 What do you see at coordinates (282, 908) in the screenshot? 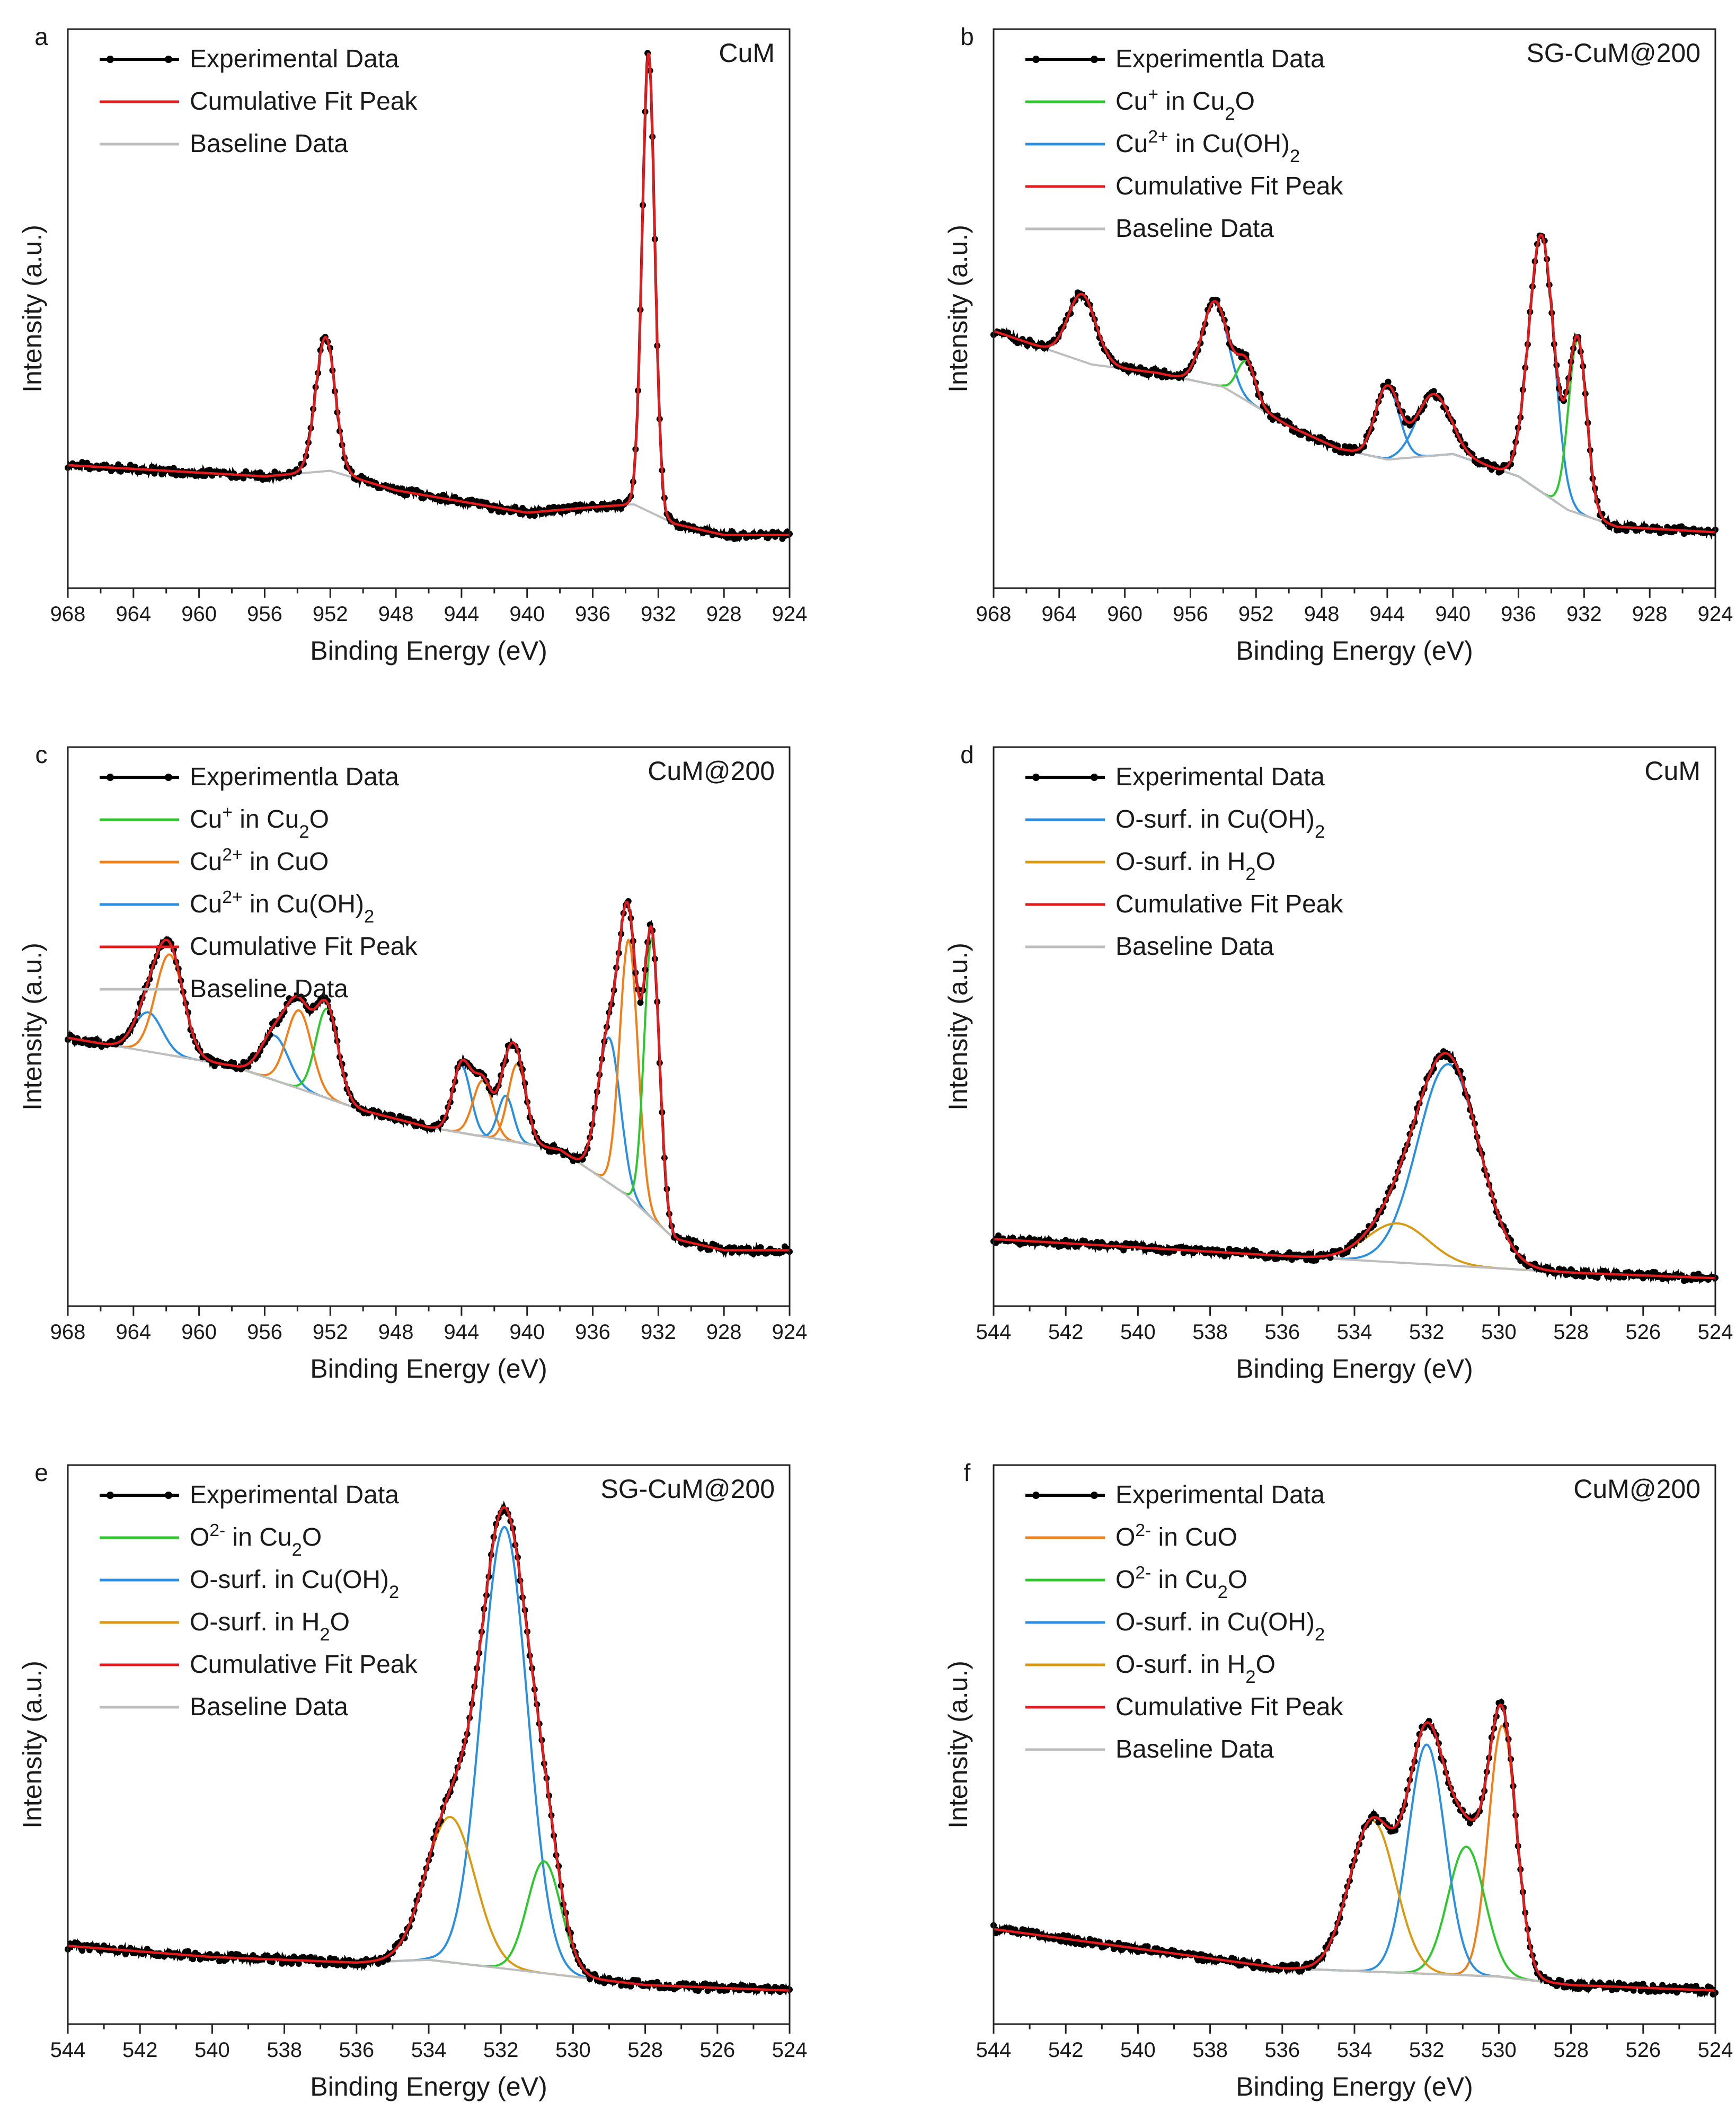
I see `legend-label-cu2_oh: Cu2+ in Cu(OH)2` at bounding box center [282, 908].